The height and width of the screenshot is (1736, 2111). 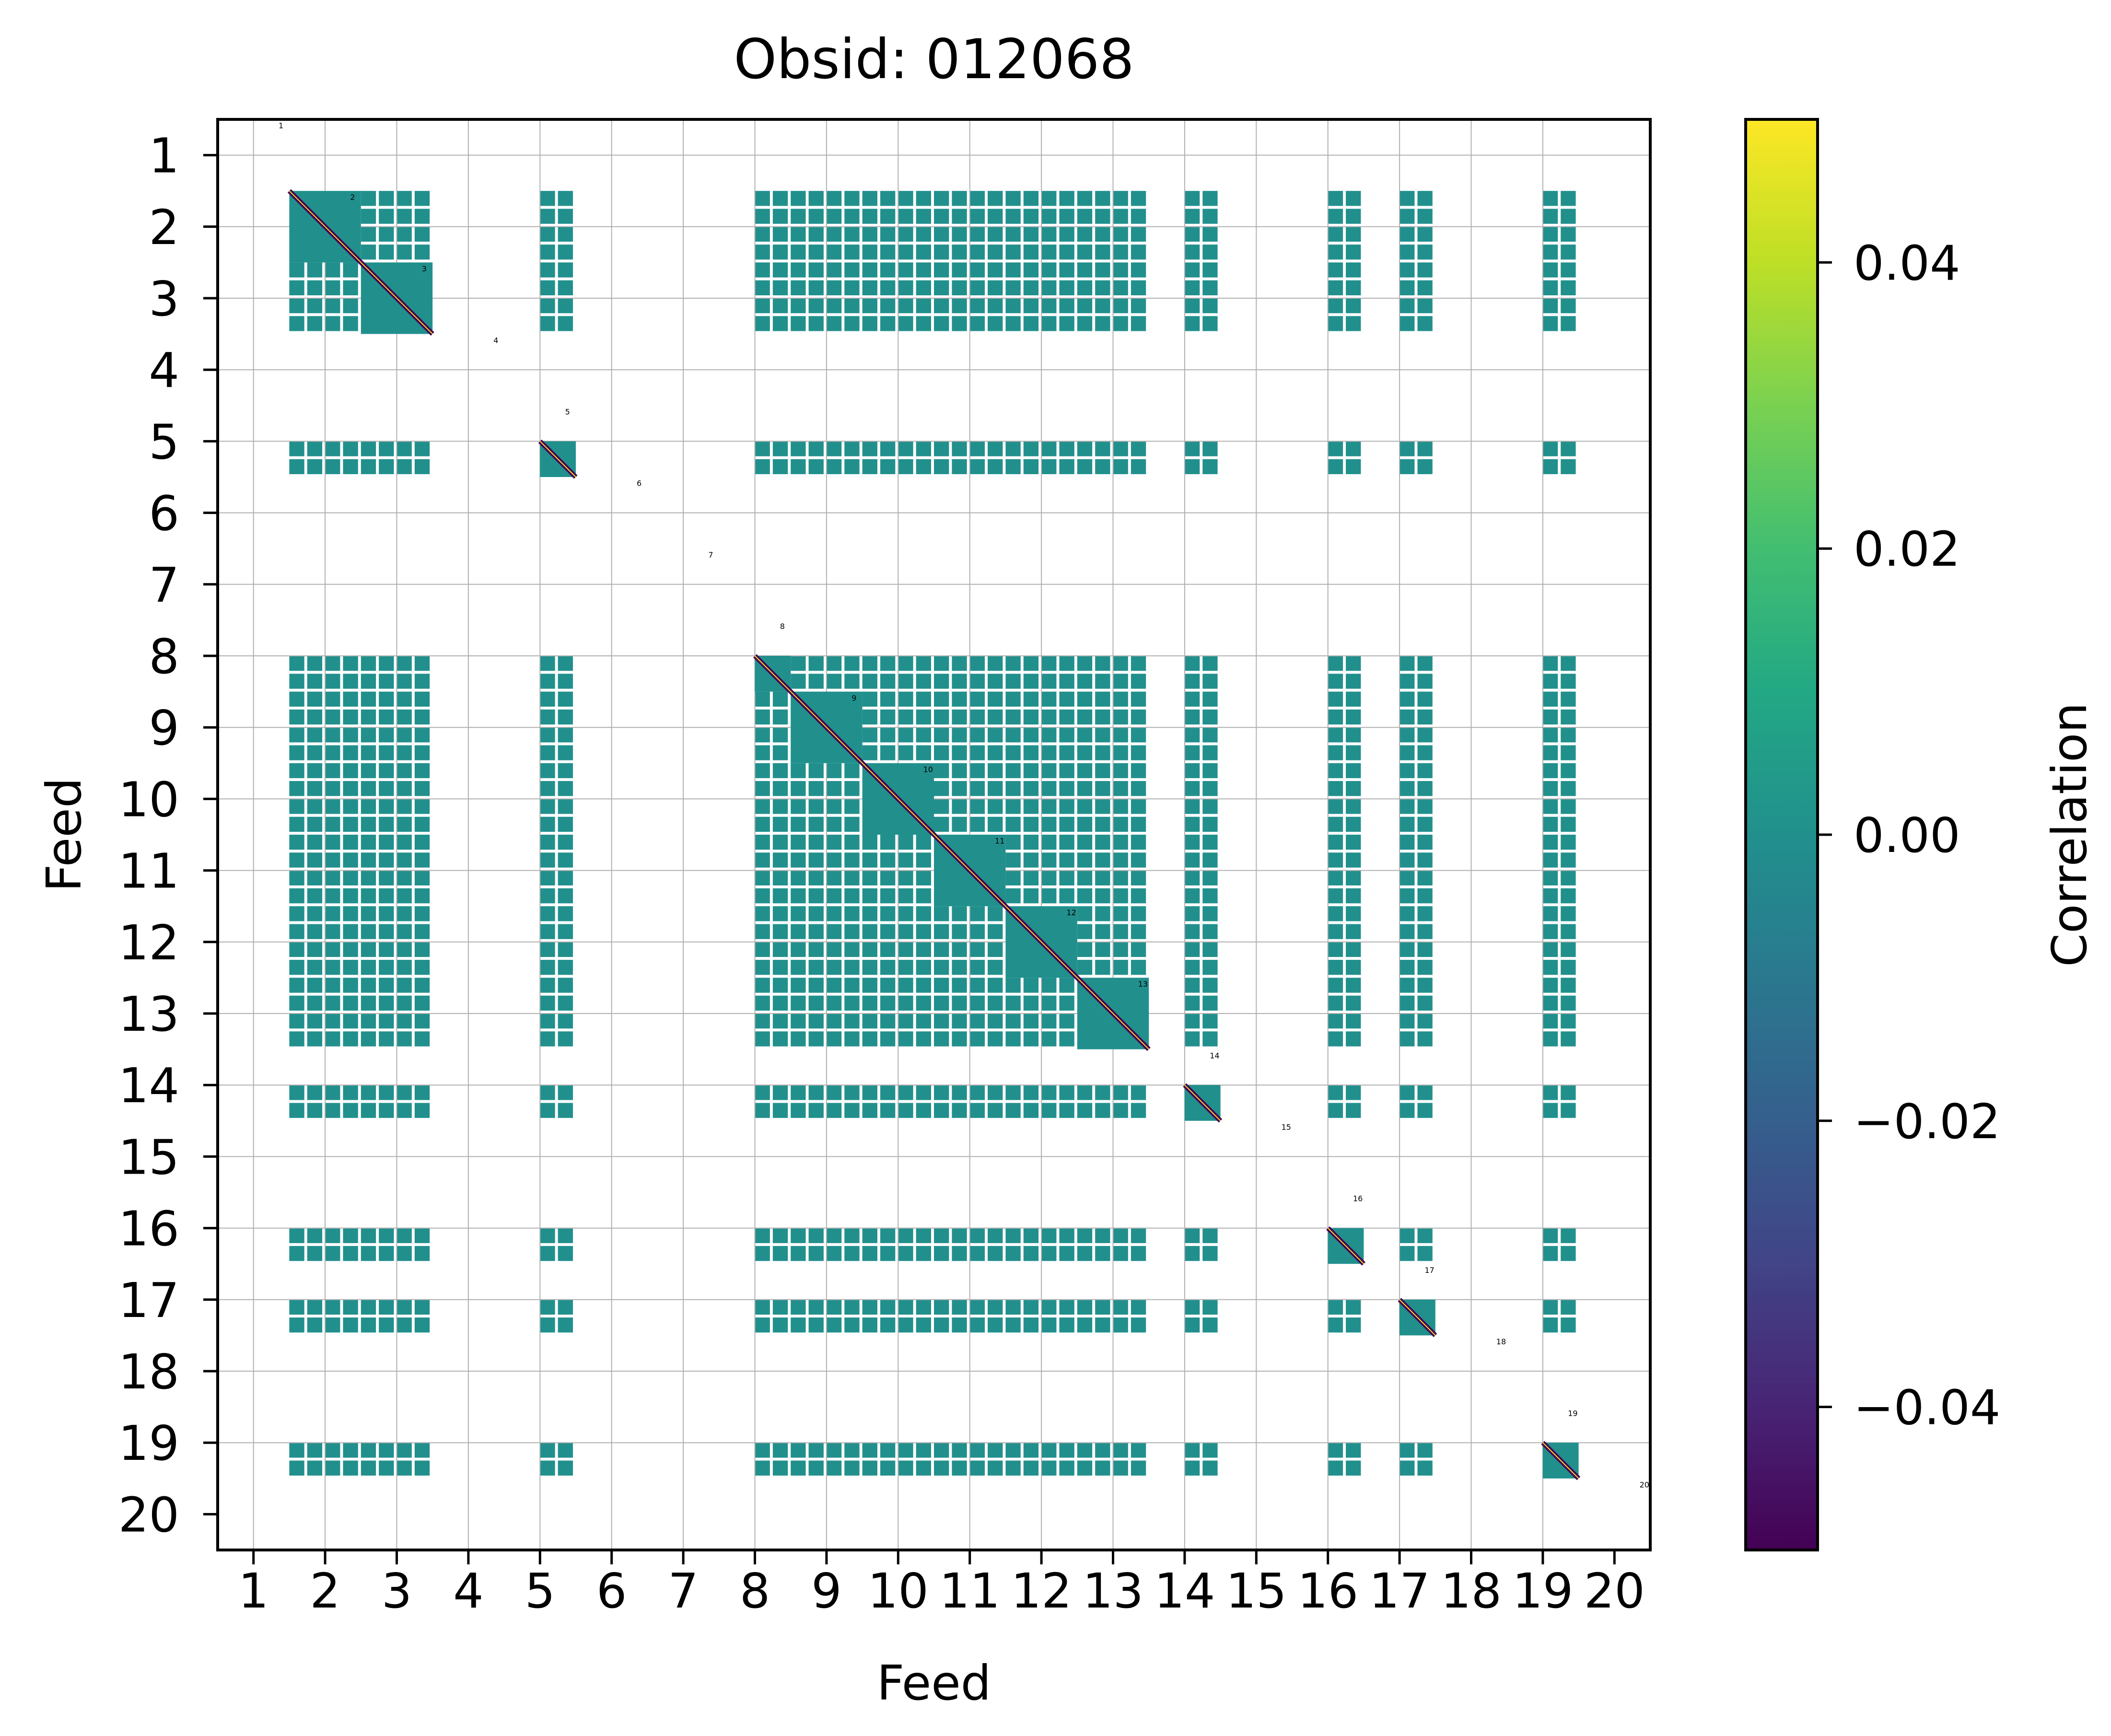 What do you see at coordinates (1927, 1122) in the screenshot?
I see `colorbar-tick-label: −0.02` at bounding box center [1927, 1122].